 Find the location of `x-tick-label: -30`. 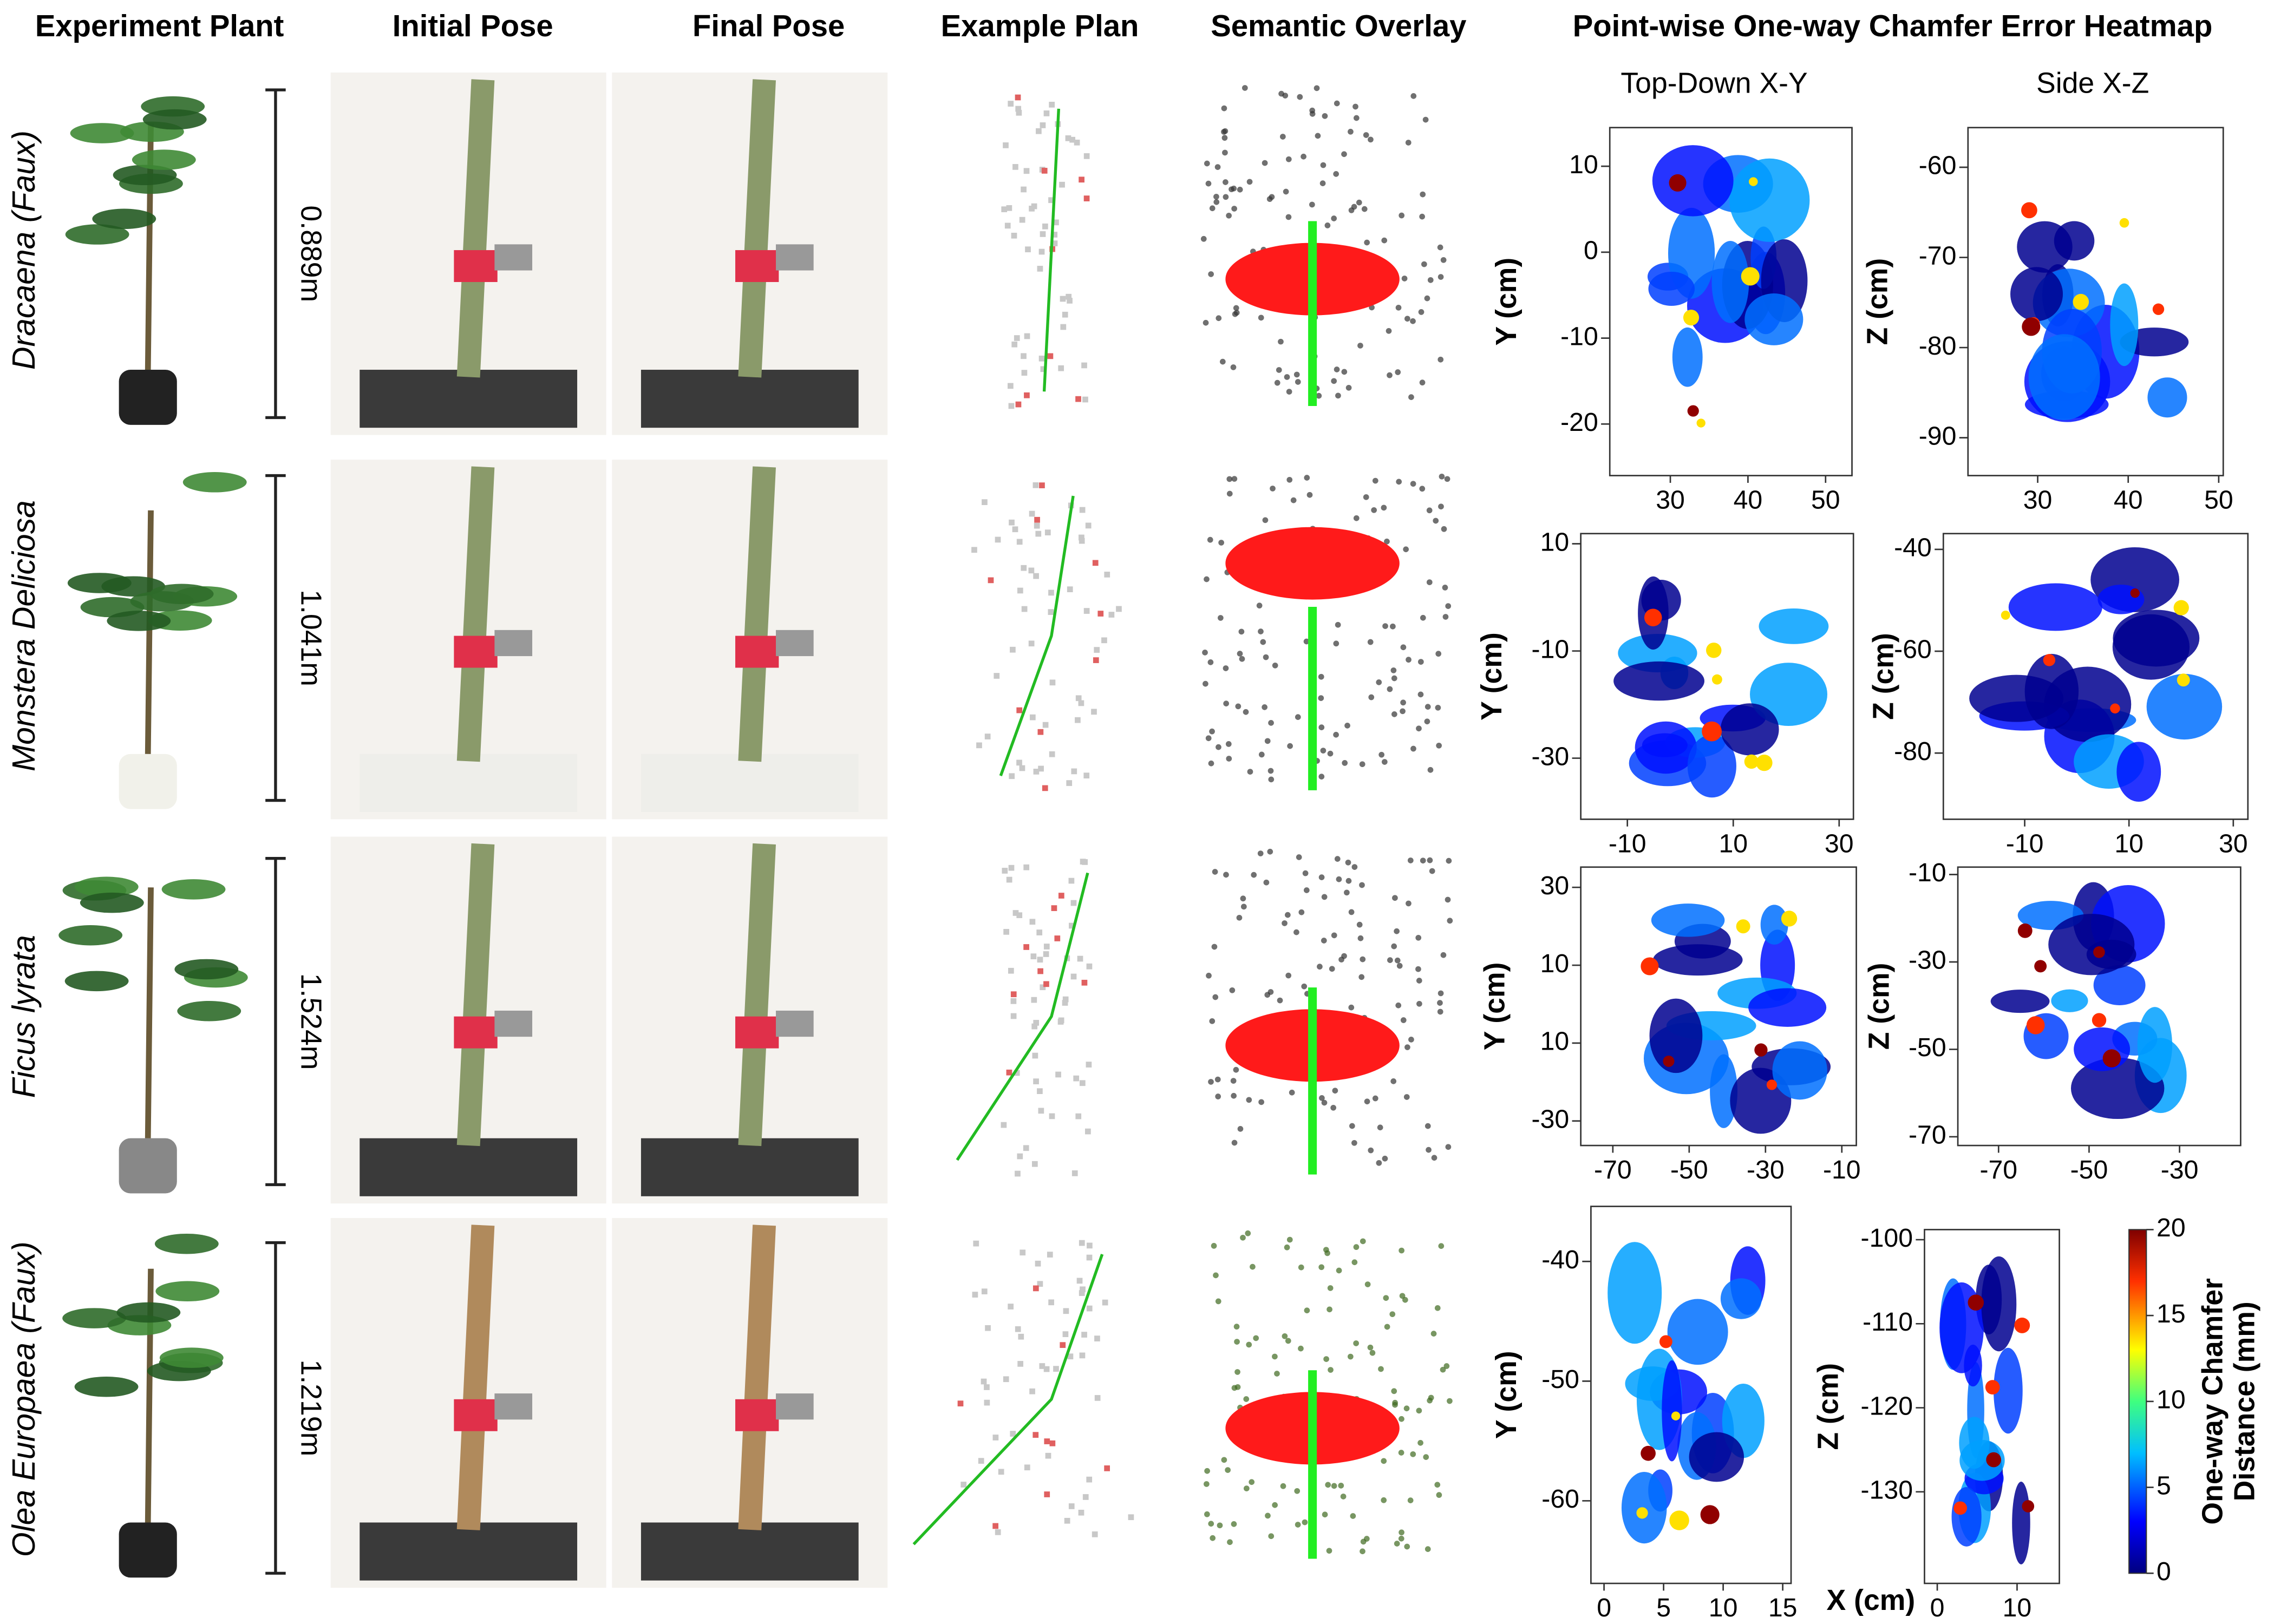

x-tick-label: -30 is located at coordinates (2180, 1169).